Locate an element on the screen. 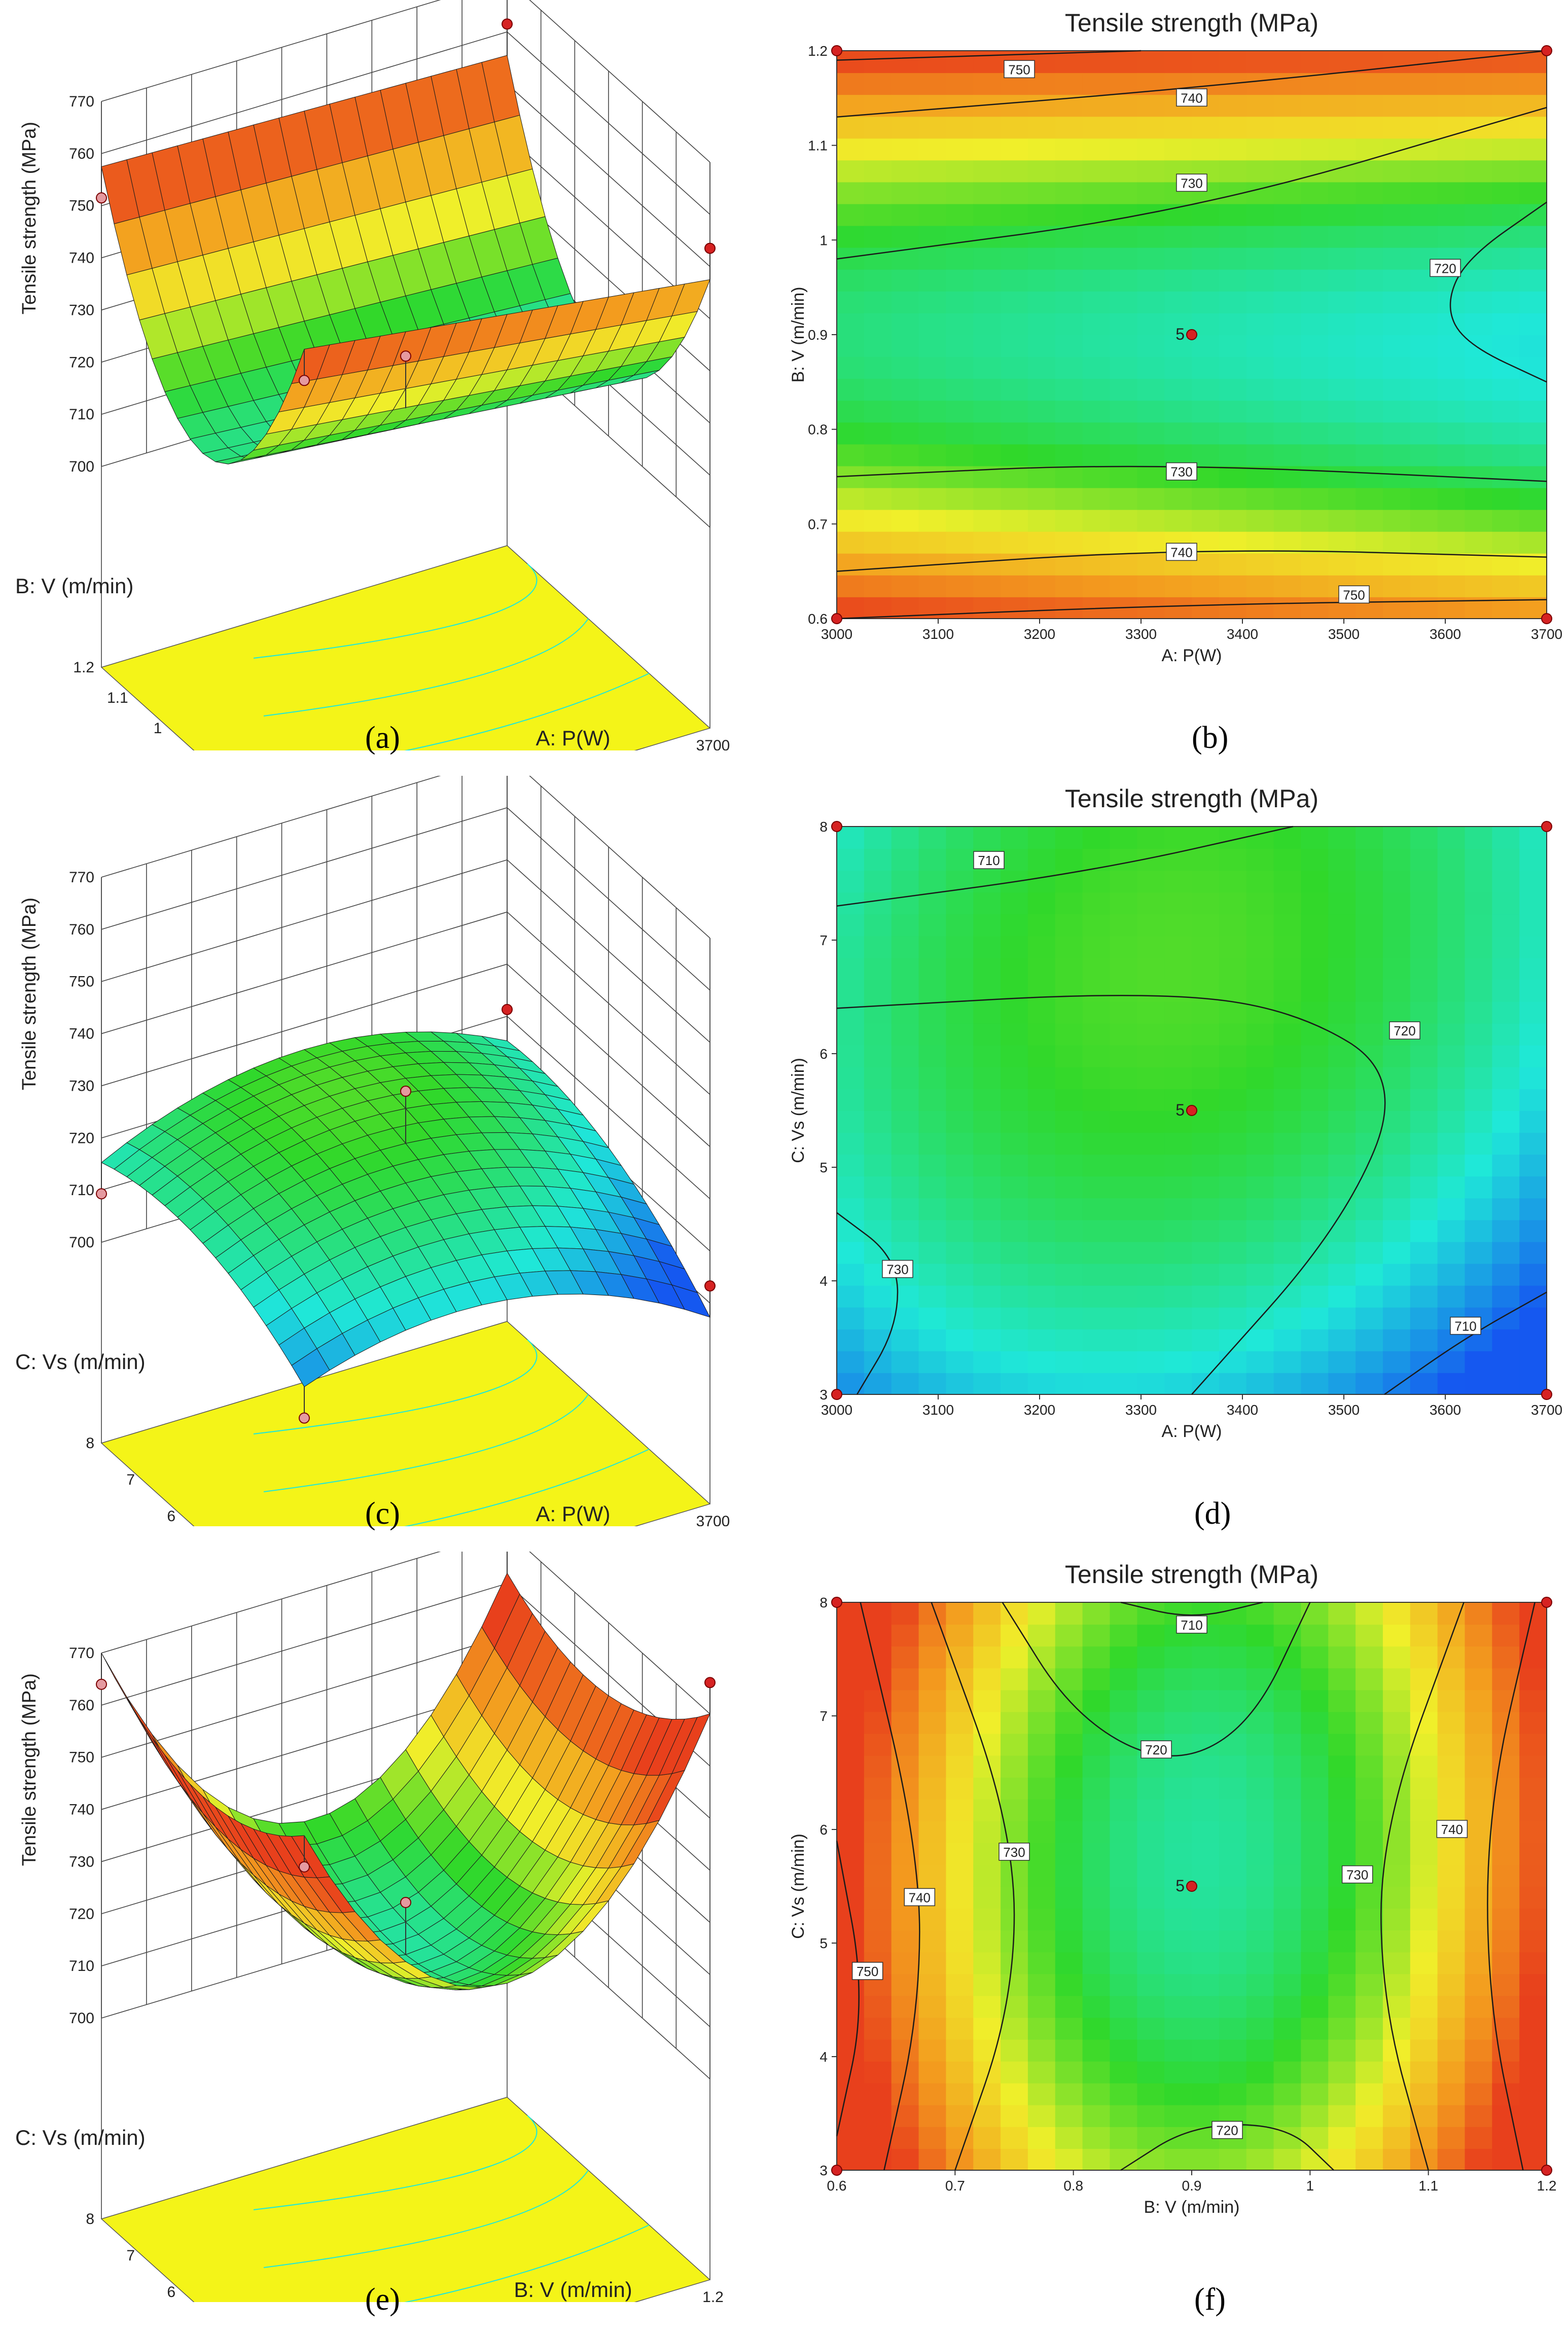  panel-letter-f: (f) is located at coordinates (1210, 2299).